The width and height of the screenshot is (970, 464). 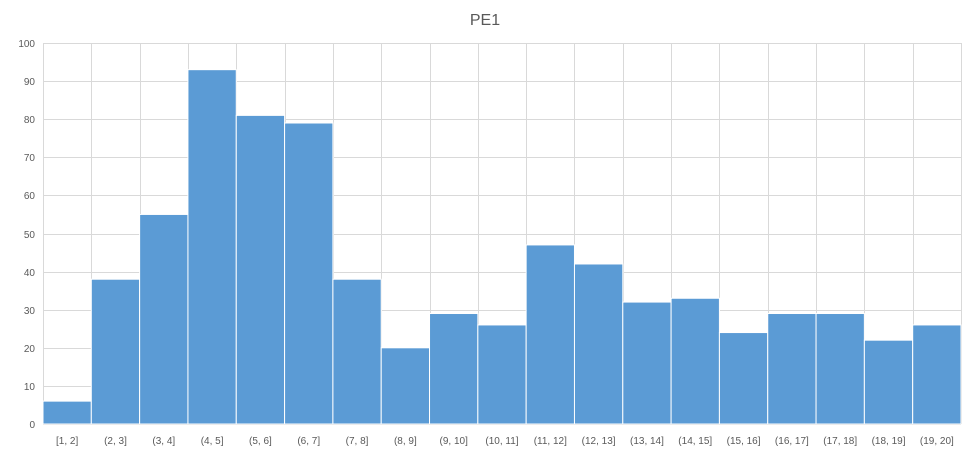 I want to click on x-tick-label: (11, 12], so click(x=550, y=441).